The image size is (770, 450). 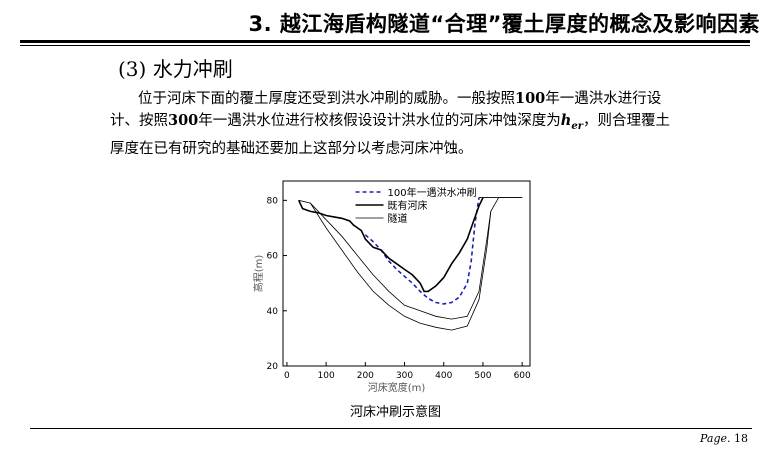 I want to click on para-bold-300: 300, so click(x=183, y=120).